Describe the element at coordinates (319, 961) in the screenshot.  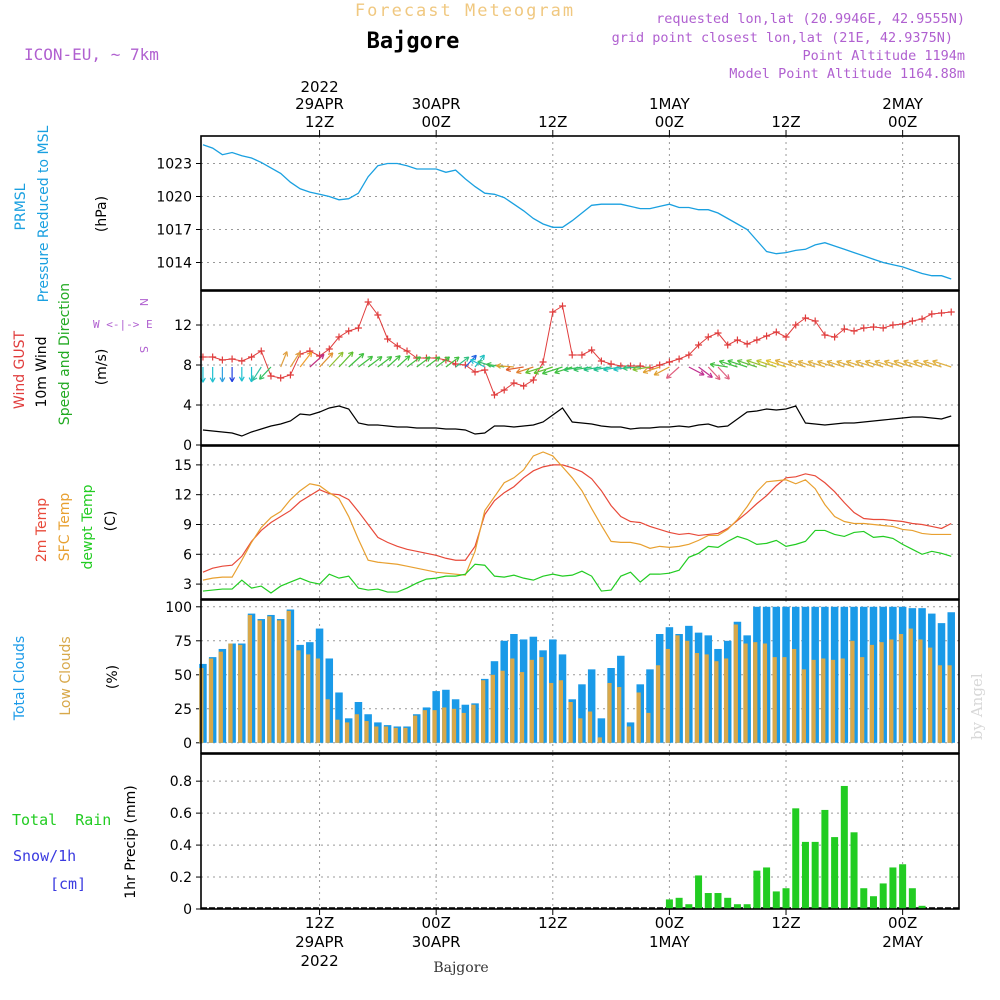
I see `bottom-time-label: 2022` at that location.